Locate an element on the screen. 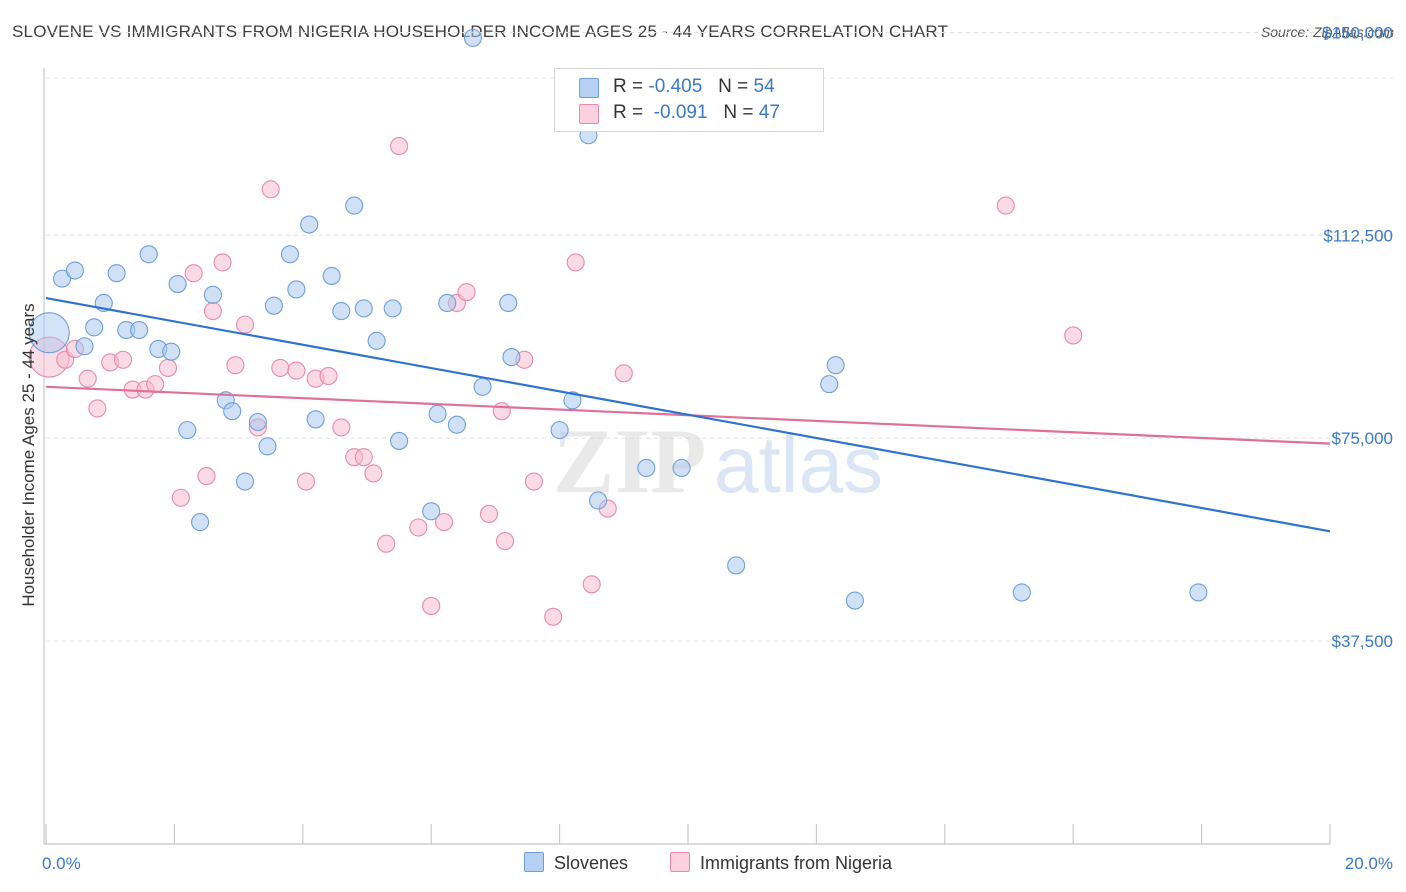  bottom-legend-slovenes: Slovenes is located at coordinates (576, 863).